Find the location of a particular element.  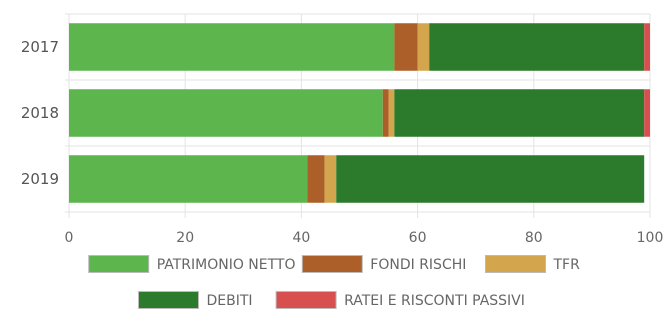

x-tick-label: 40 is located at coordinates (301, 238).